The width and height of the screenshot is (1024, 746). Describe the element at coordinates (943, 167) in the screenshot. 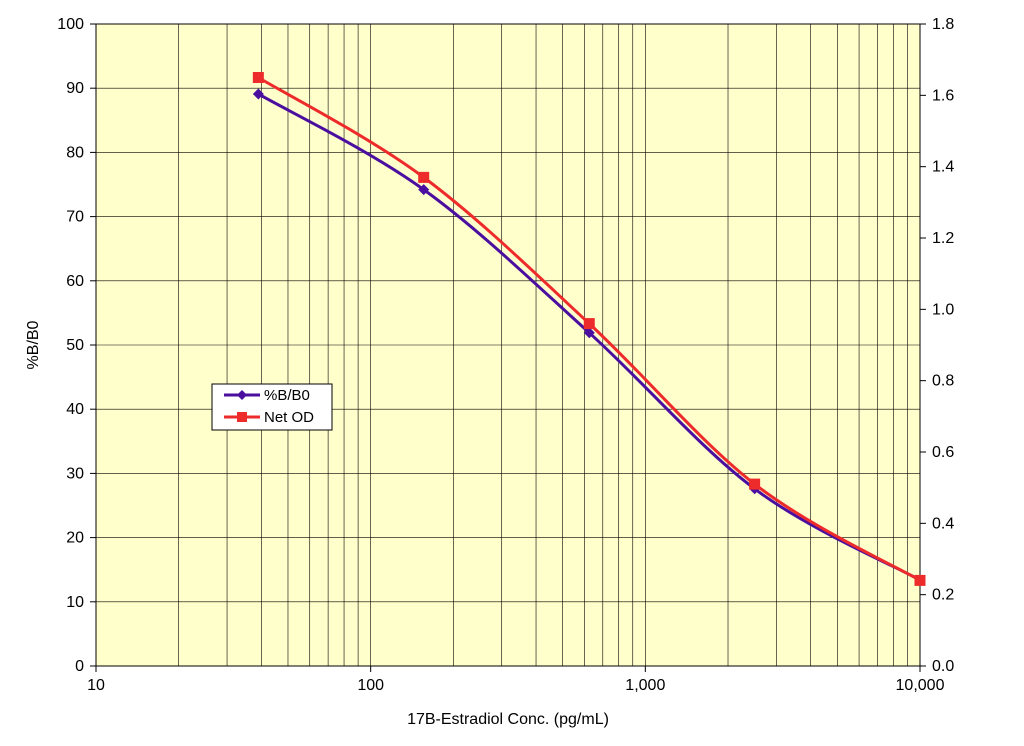

I see `y2-tick-label: 1.4` at that location.